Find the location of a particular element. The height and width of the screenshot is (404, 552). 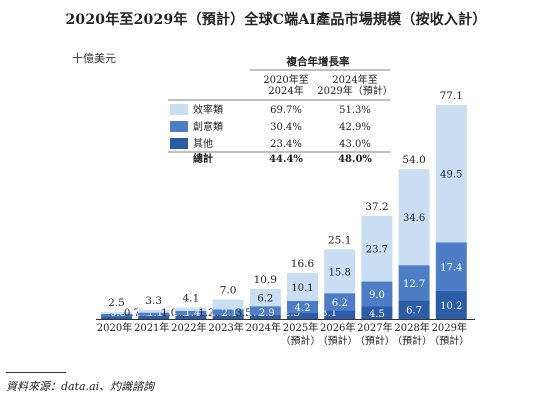

chart-title: 2020年至2029年（預計）全球C端AI產品市場規模（按收入計） is located at coordinates (276, 20).